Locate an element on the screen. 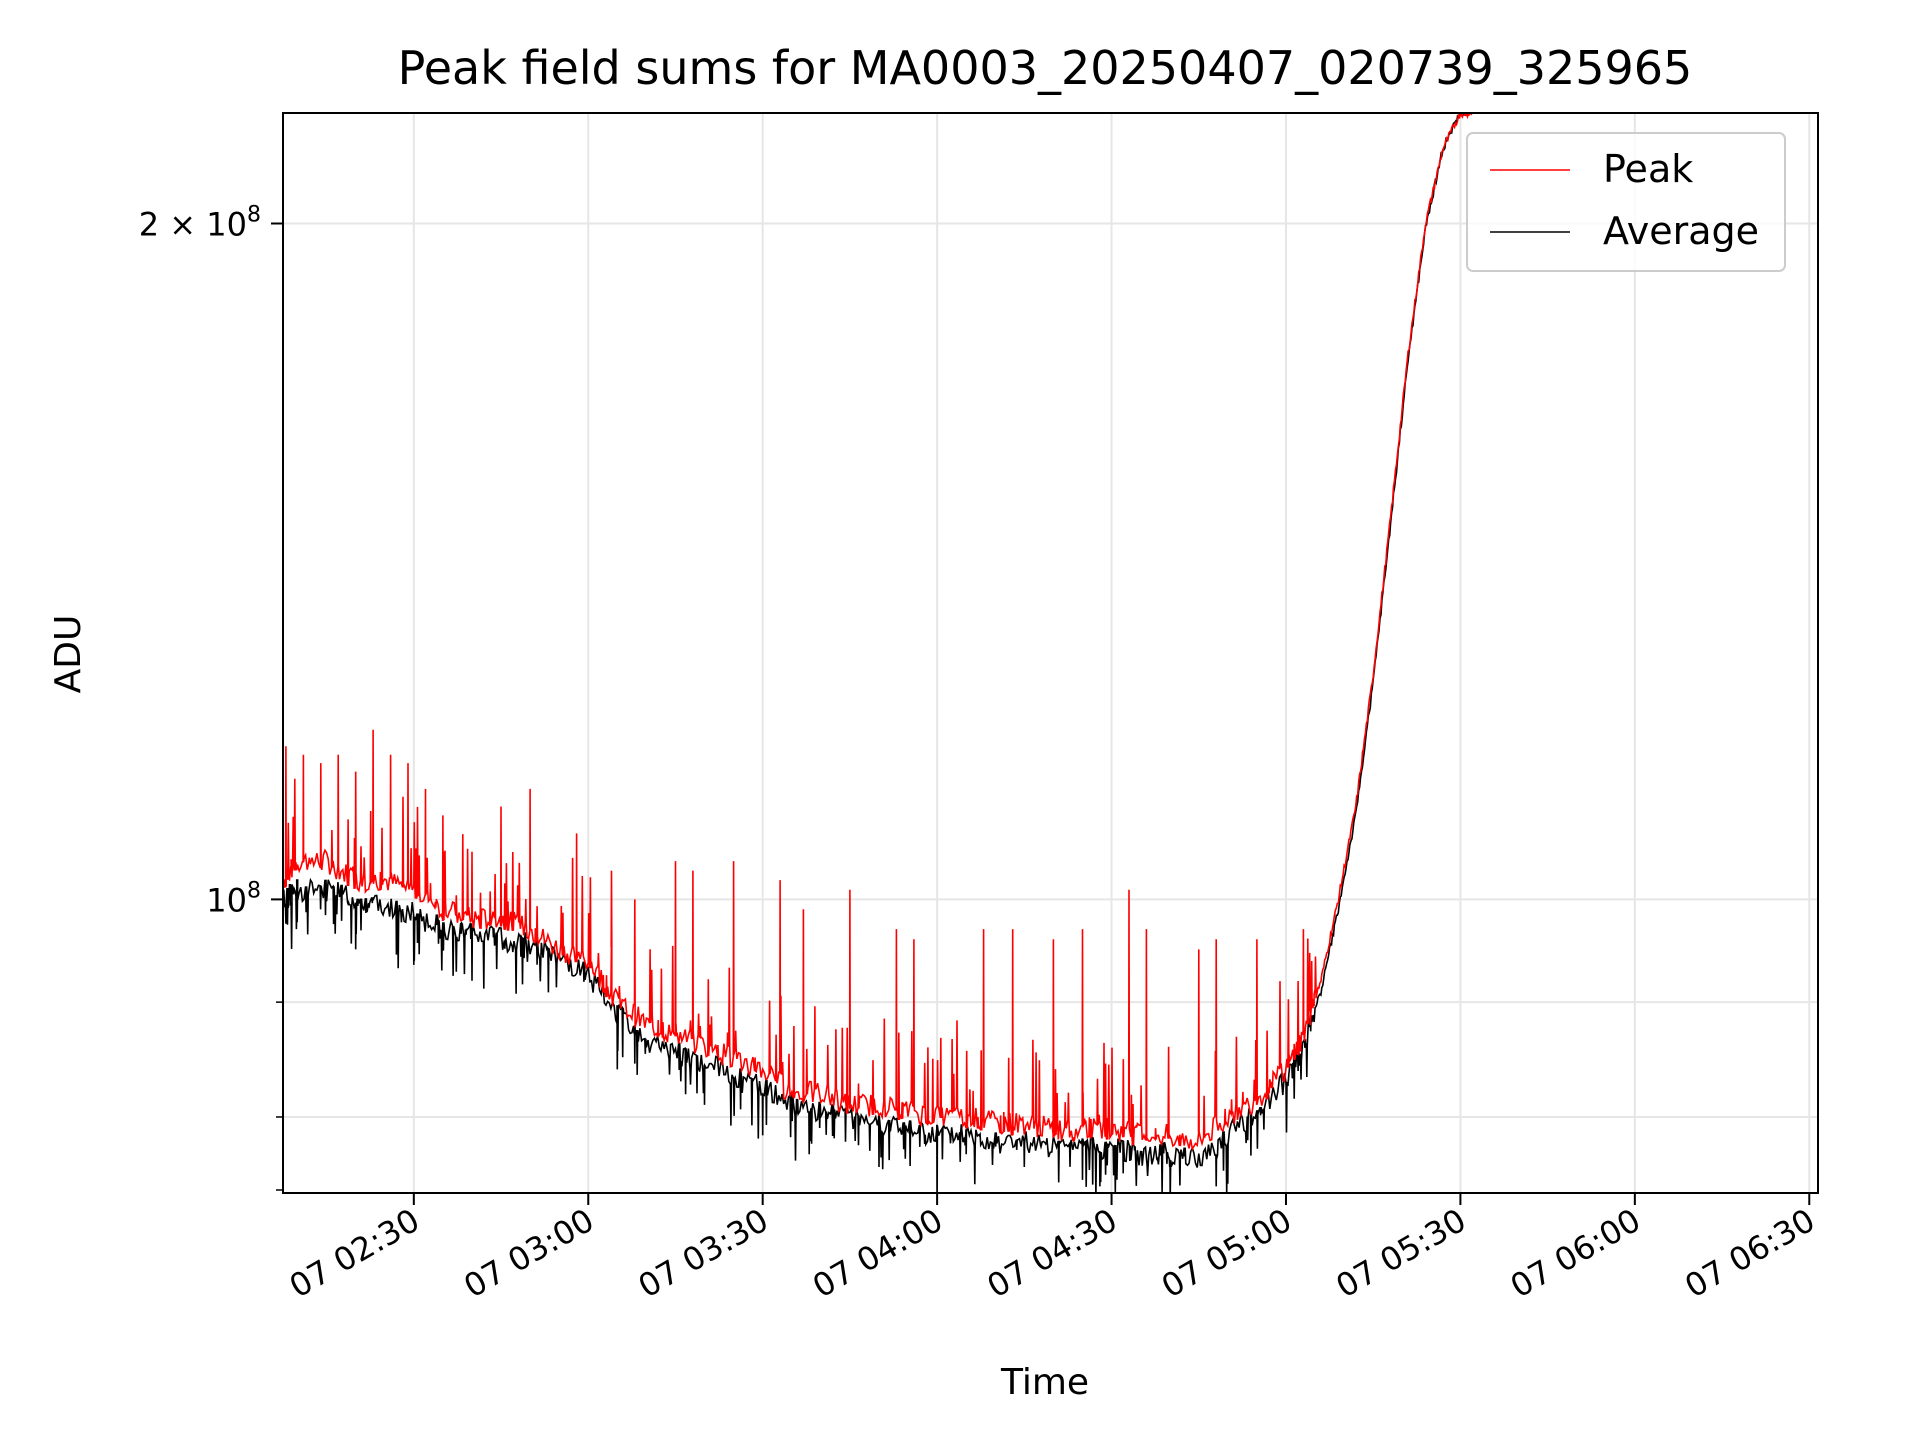 This screenshot has width=1920, height=1440. legend-box is located at coordinates (1626, 202).